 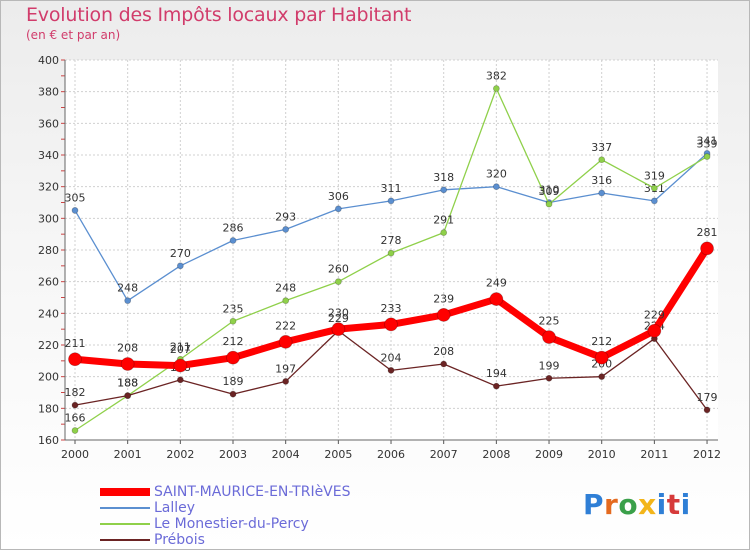 What do you see at coordinates (233, 228) in the screenshot?
I see `data-label-lalley: 286` at bounding box center [233, 228].